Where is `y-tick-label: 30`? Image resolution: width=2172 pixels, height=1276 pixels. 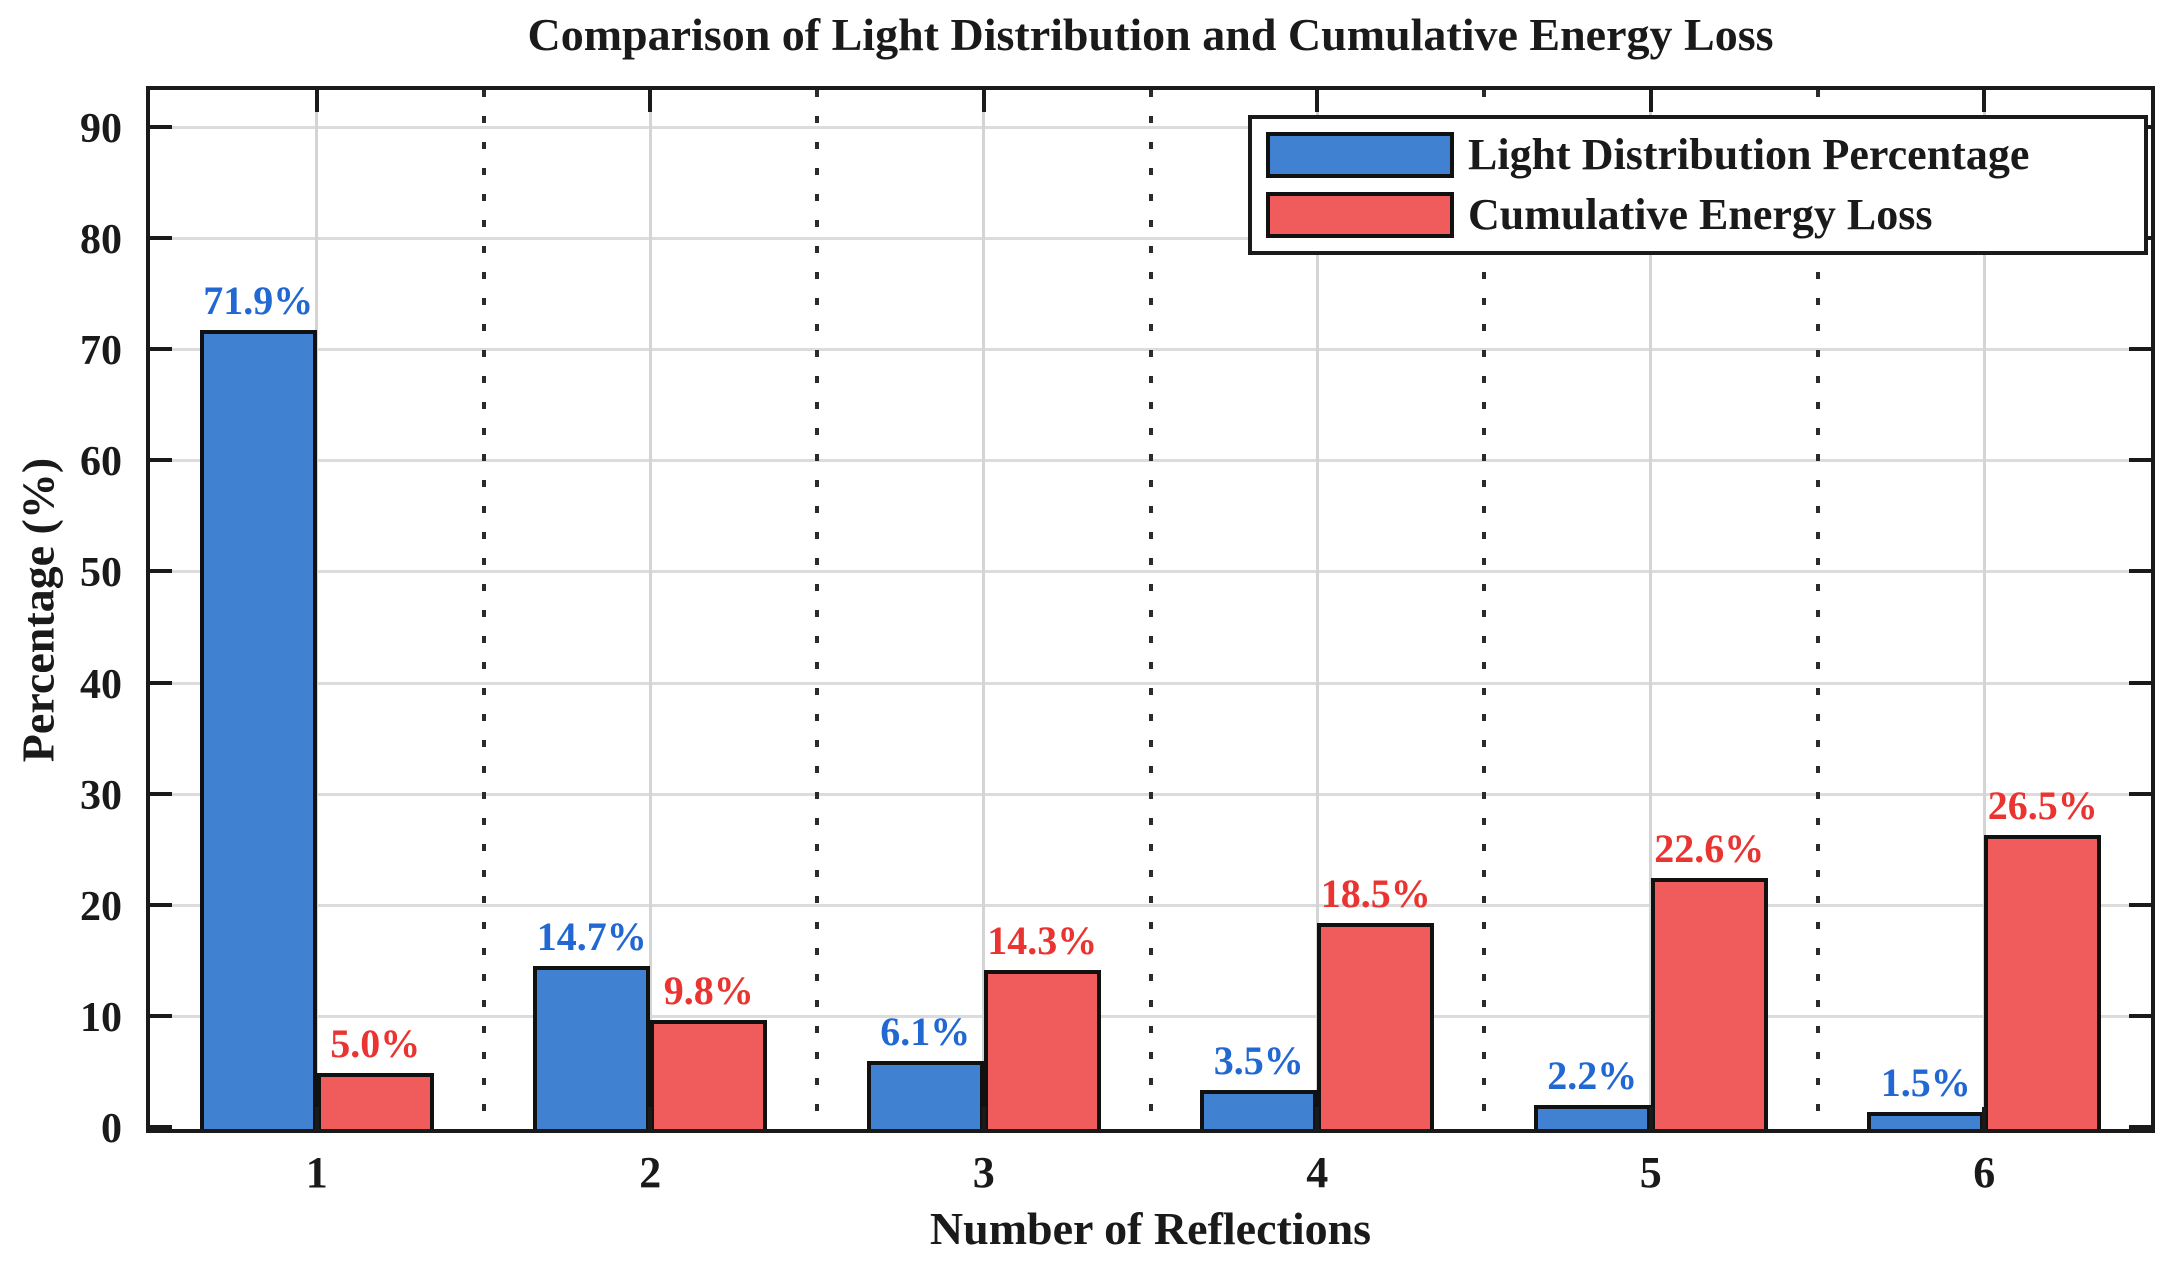 y-tick-label: 30 is located at coordinates (101, 795).